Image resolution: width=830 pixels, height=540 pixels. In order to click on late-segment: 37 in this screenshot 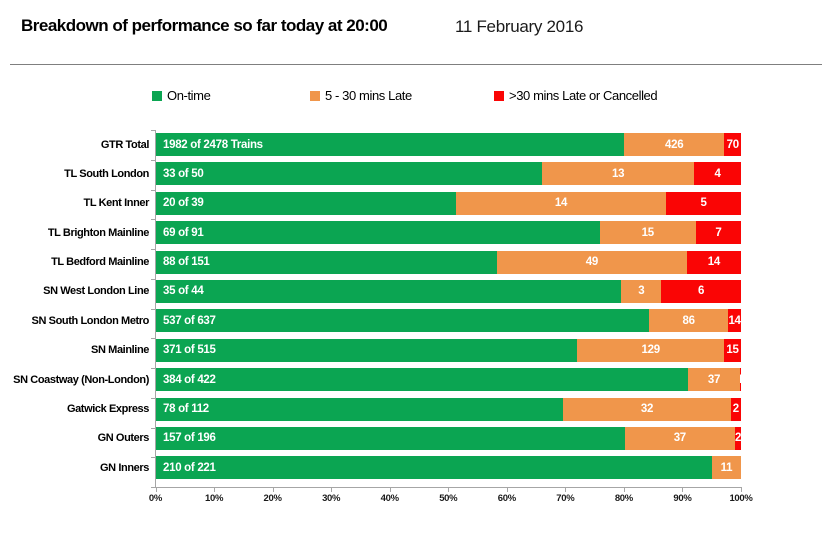, I will do `click(714, 380)`.